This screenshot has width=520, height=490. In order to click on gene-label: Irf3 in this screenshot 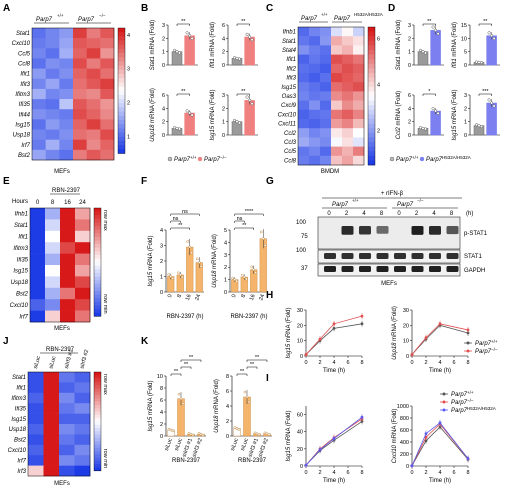, I will do `click(21, 472)`.